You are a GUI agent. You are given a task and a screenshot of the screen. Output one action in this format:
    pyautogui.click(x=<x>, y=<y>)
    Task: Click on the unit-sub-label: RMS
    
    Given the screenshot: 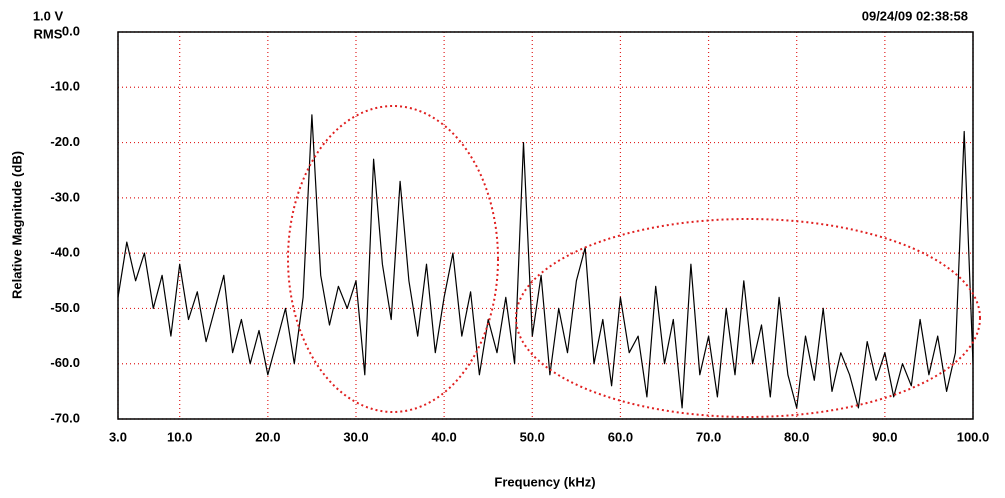 What is the action you would take?
    pyautogui.click(x=48, y=33)
    